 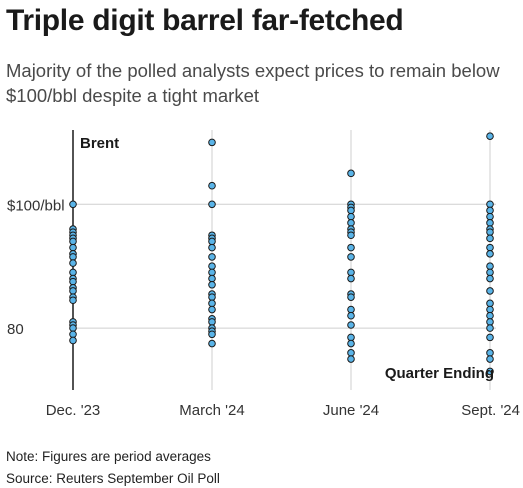 I want to click on source-line: Source: Reuters September Oil Poll, so click(x=113, y=478).